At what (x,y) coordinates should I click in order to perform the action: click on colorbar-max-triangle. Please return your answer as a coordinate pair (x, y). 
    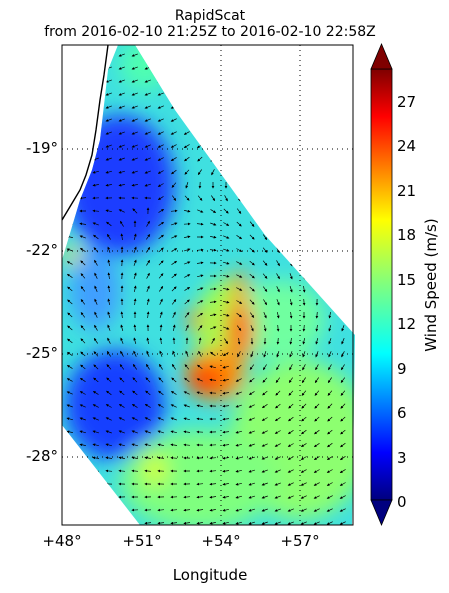
    Looking at the image, I should click on (381, 56).